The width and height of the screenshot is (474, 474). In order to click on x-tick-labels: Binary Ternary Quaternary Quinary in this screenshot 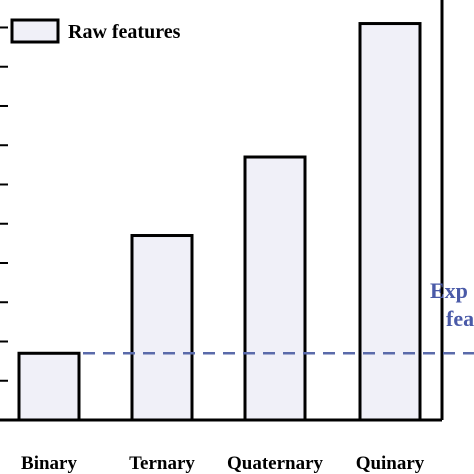, I will do `click(223, 463)`.